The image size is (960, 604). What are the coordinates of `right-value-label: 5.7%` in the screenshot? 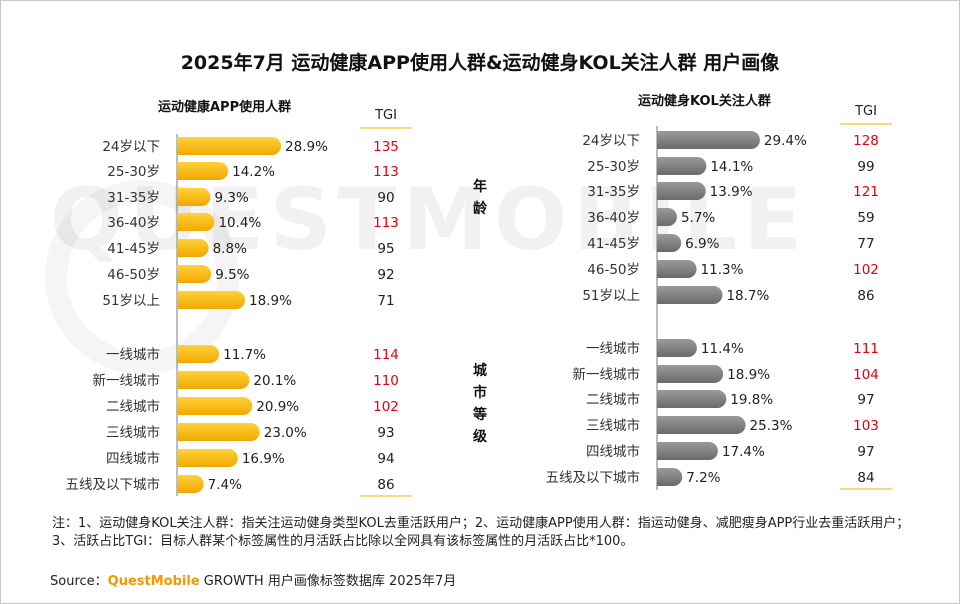 It's located at (698, 218).